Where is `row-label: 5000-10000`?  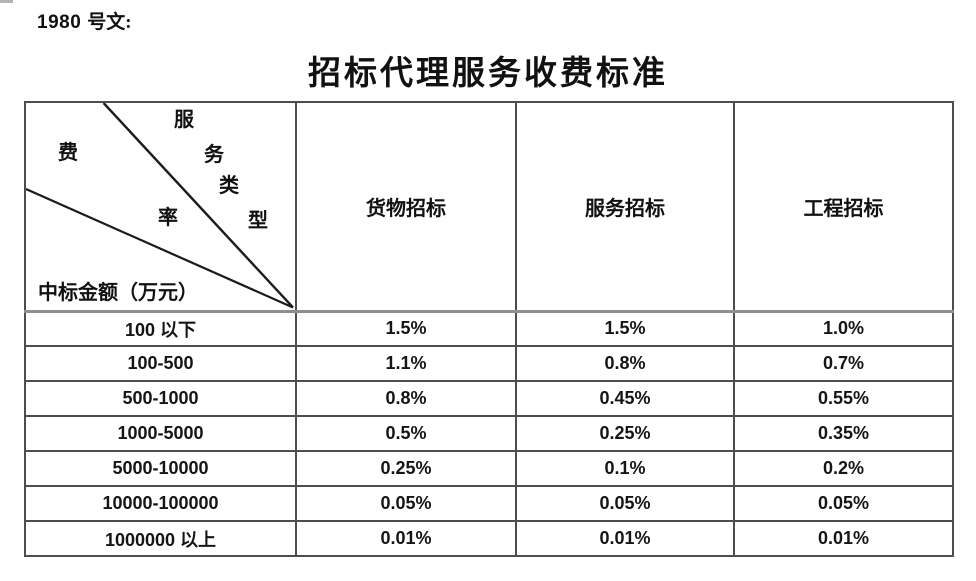 row-label: 5000-10000 is located at coordinates (160, 468).